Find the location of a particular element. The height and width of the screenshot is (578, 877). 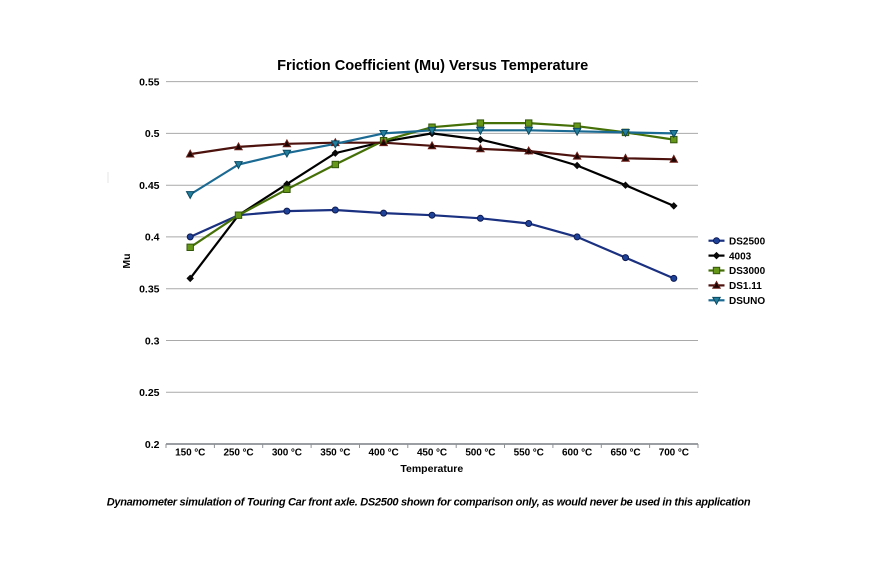

svg-text: 650 °C is located at coordinates (625, 453).